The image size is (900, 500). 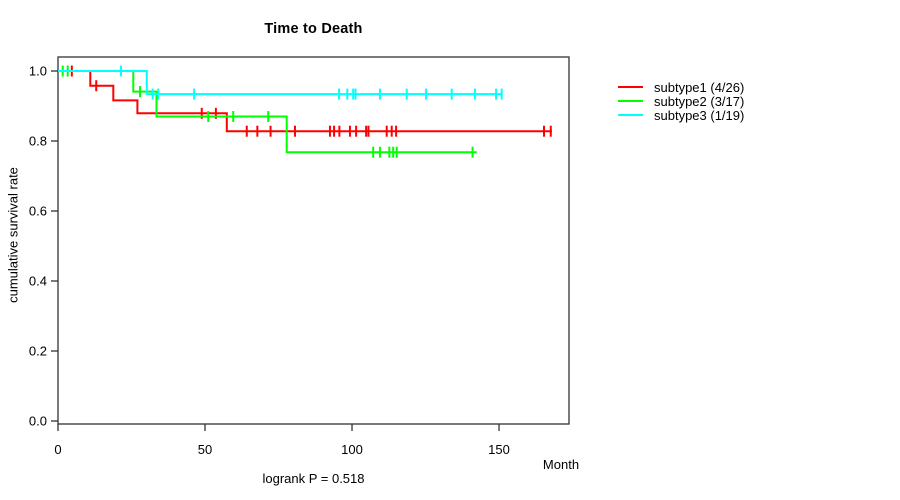 I want to click on legend-label-subtype1: subtype1 (4/26), so click(x=699, y=87).